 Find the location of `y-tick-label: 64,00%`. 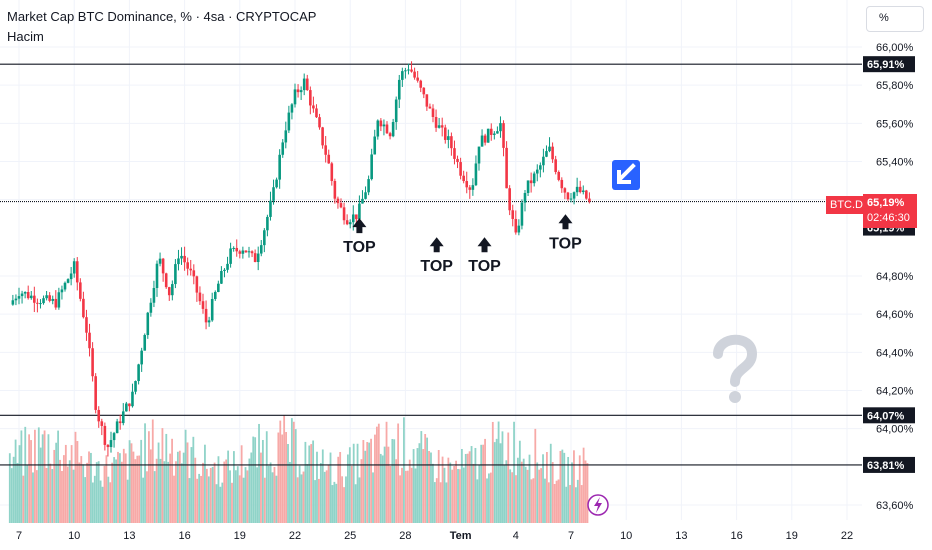

y-tick-label: 64,00% is located at coordinates (895, 430).